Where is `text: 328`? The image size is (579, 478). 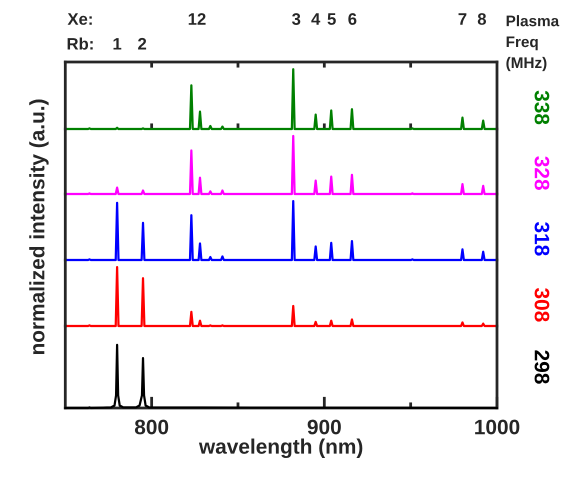 text: 328 is located at coordinates (542, 173).